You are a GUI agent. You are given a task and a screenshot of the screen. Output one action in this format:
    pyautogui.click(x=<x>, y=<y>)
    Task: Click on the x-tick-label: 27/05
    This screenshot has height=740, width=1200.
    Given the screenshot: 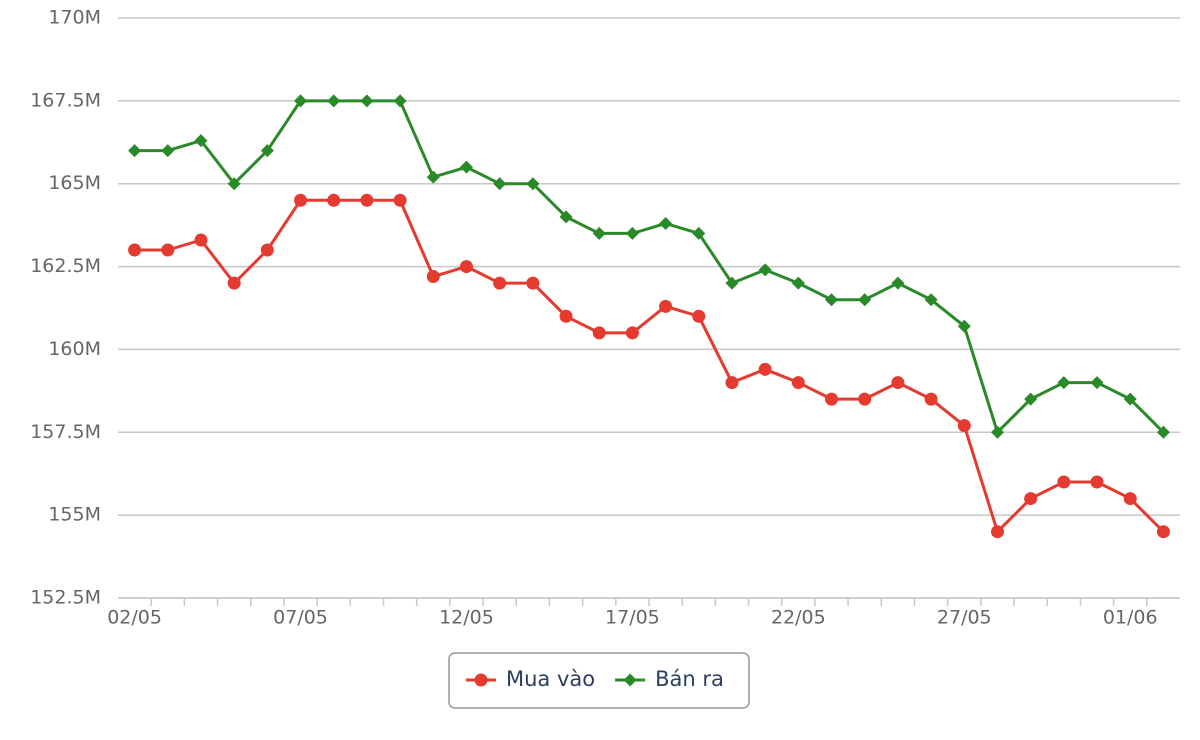 What is the action you would take?
    pyautogui.click(x=964, y=618)
    